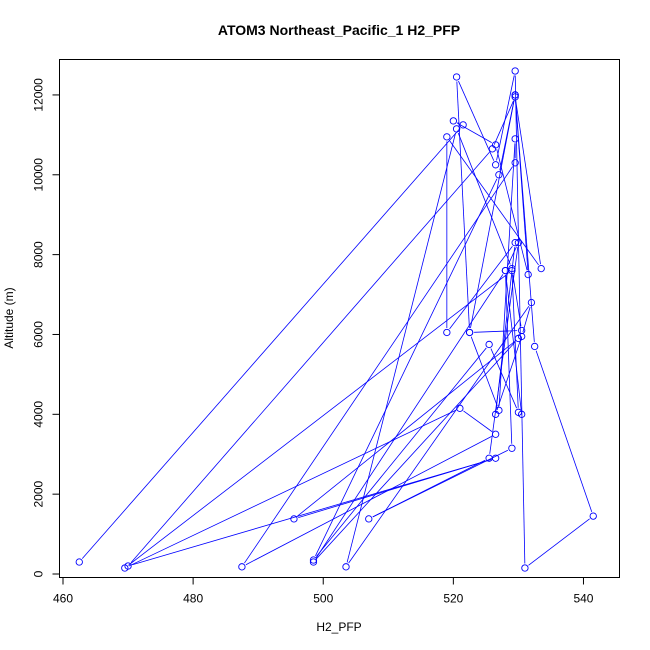 Image resolution: width=650 pixels, height=650 pixels. I want to click on x-tick-label: 520, so click(453, 599).